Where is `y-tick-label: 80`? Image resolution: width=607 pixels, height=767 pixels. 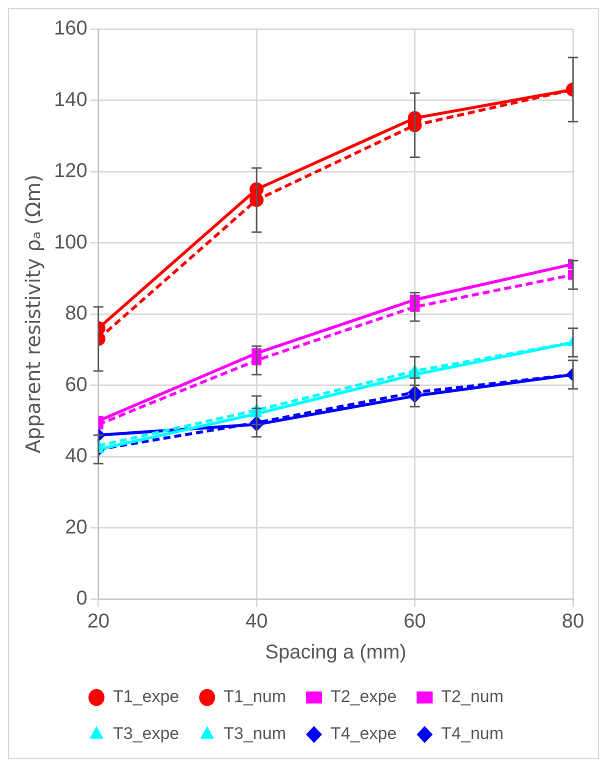 y-tick-label: 80 is located at coordinates (76, 313).